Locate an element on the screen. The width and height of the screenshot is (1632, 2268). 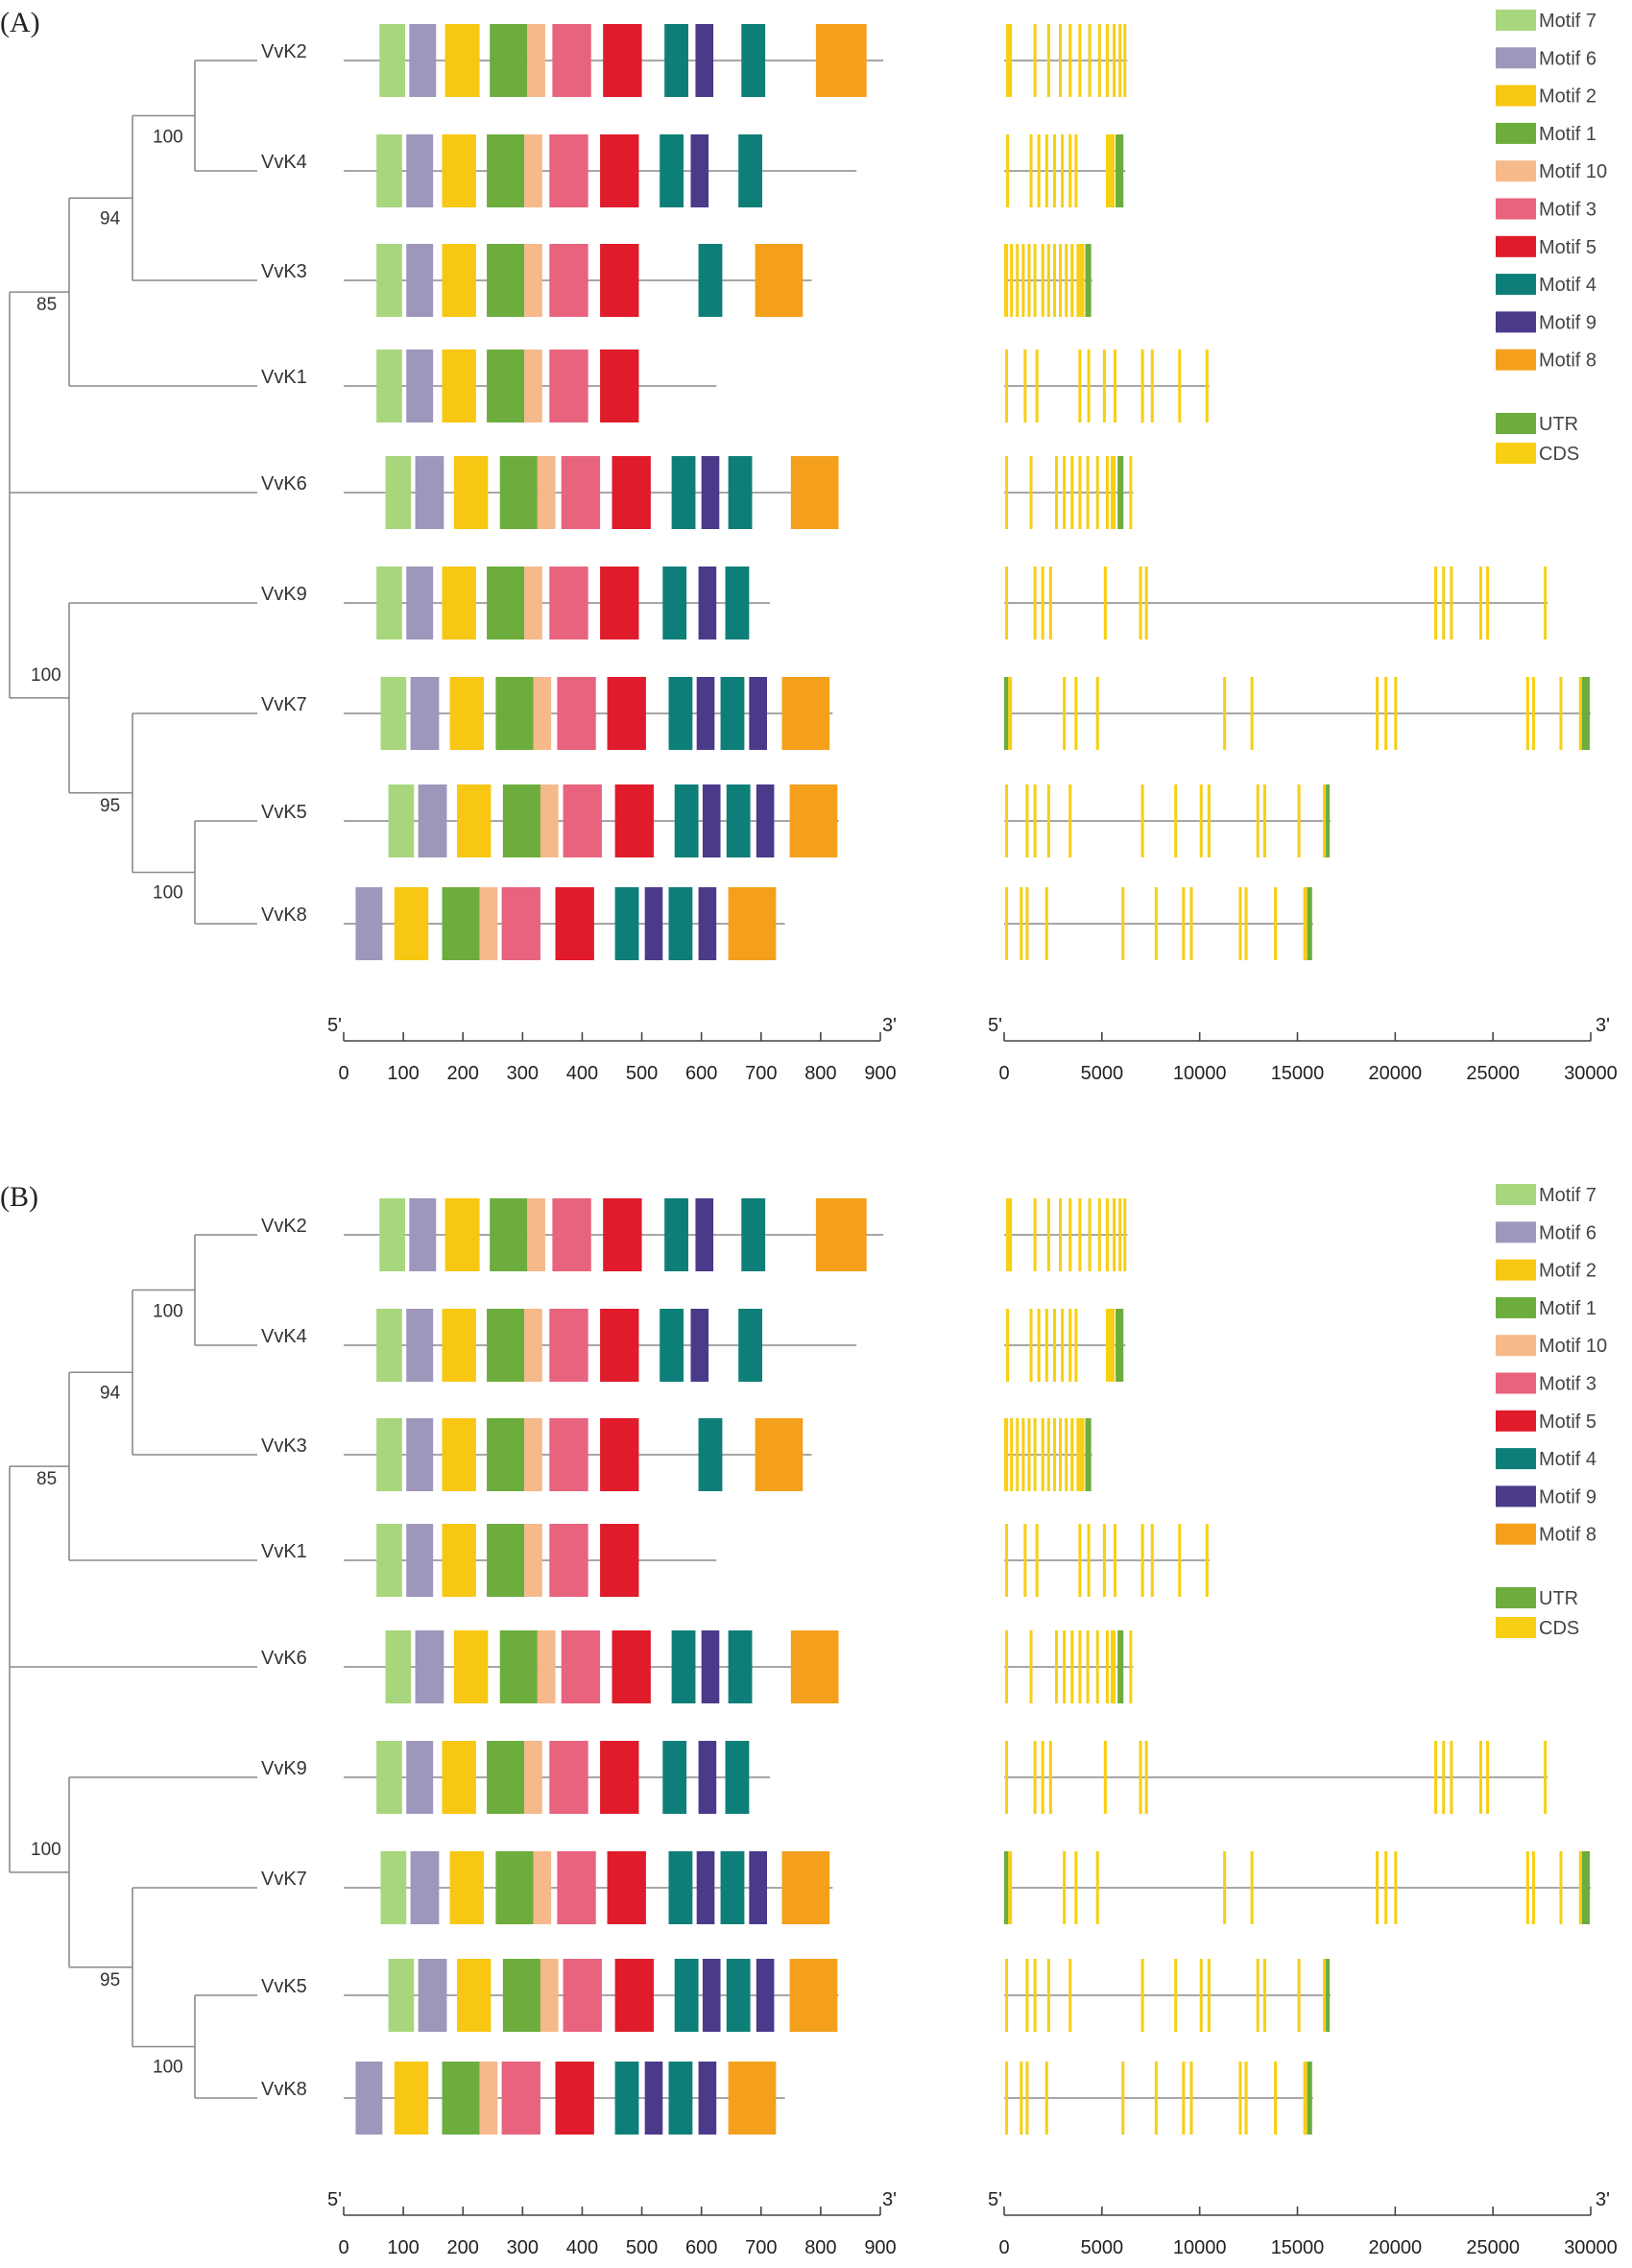
gene-label-vvk4: VvK4 is located at coordinates (284, 162).